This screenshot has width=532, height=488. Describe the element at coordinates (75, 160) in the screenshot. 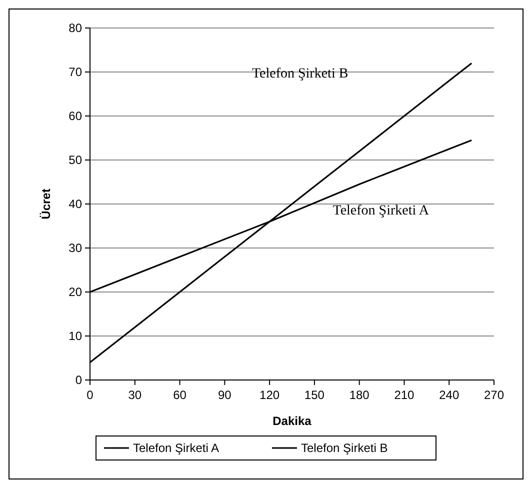

I see `y-tick-label: 50` at that location.